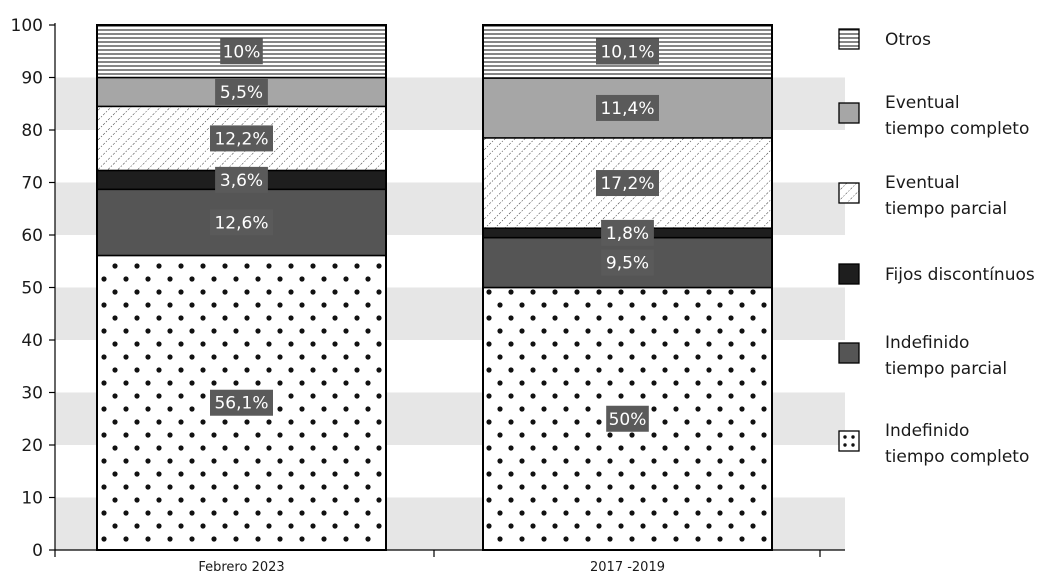 The width and height of the screenshot is (1037, 577). Describe the element at coordinates (37, 551) in the screenshot. I see `y-tick-label: 0` at that location.